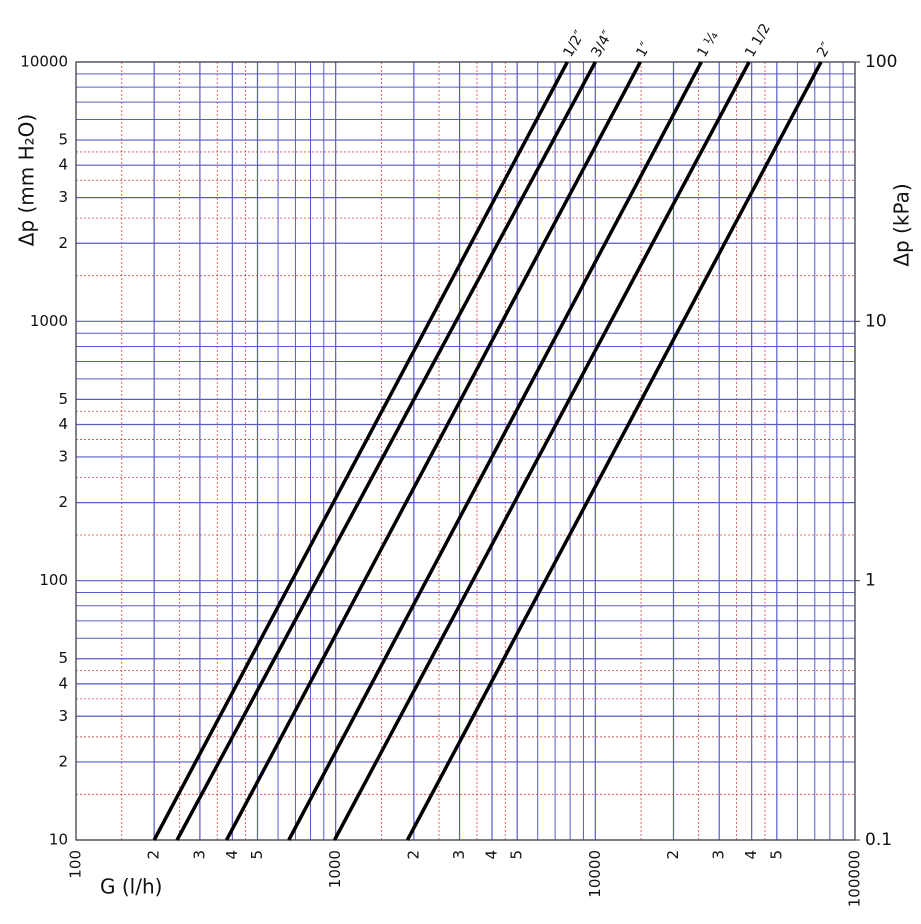  Describe the element at coordinates (574, 44) in the screenshot. I see `series-label: 1/2″` at that location.